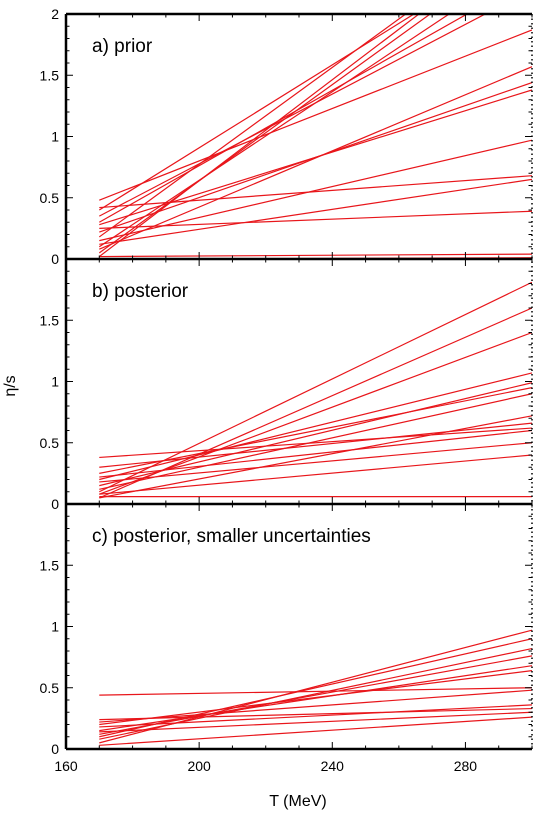  What do you see at coordinates (50, 688) in the screenshot?
I see `panel-c-y-tick-label: 0.5` at bounding box center [50, 688].